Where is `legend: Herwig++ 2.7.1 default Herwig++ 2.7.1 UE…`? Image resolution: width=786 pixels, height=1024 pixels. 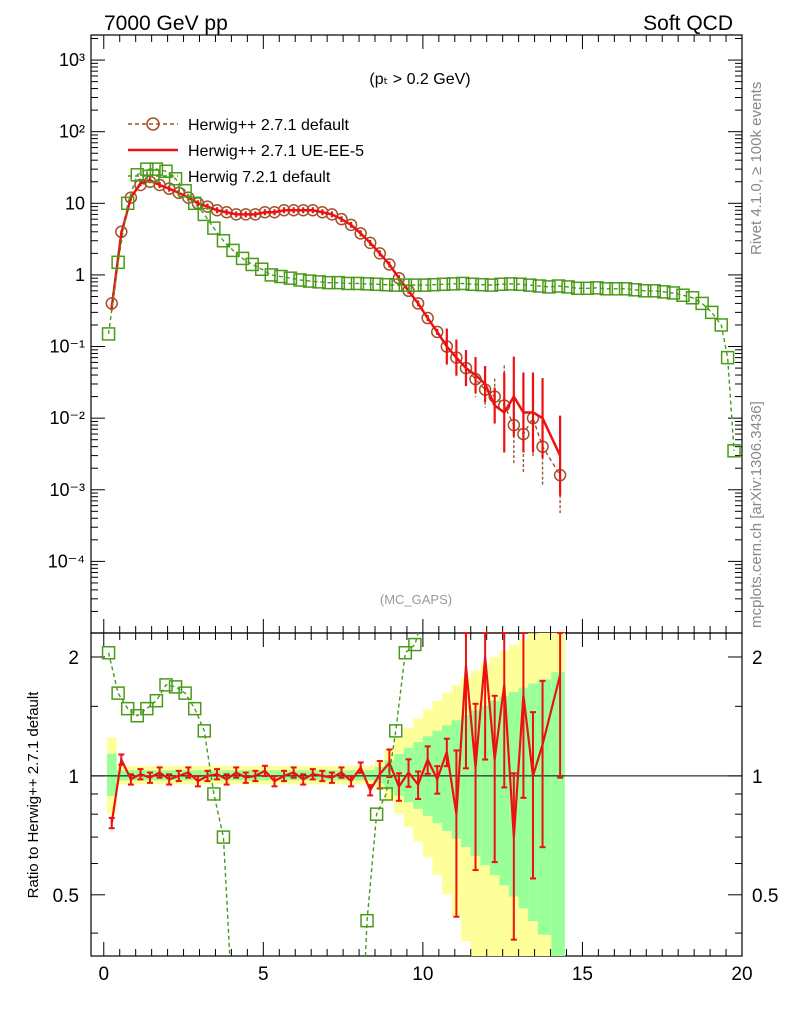
legend: Herwig++ 2.7.1 default Herwig++ 2.7.1 UE… is located at coordinates (246, 151).